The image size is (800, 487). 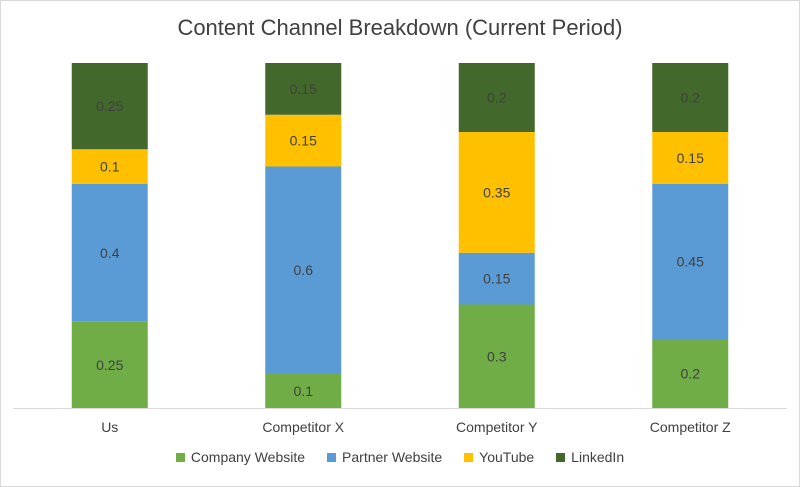 I want to click on legend-item-partner-website: Partner Website, so click(x=384, y=457).